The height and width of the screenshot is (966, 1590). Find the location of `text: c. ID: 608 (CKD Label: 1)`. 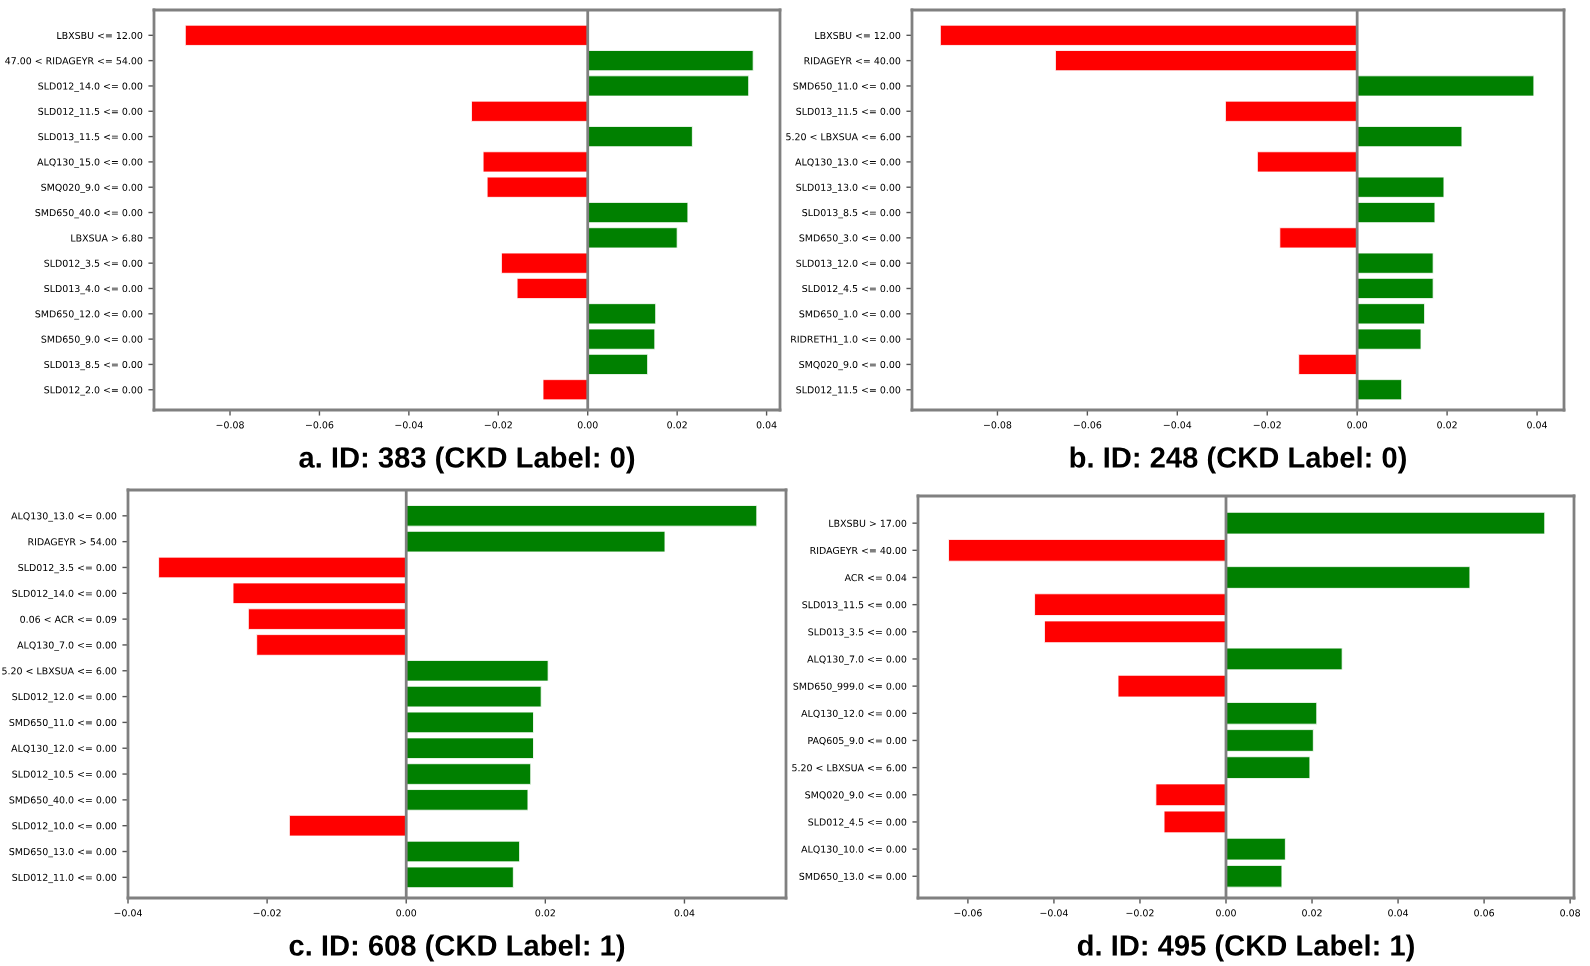

text: c. ID: 608 (CKD Label: 1) is located at coordinates (457, 948).